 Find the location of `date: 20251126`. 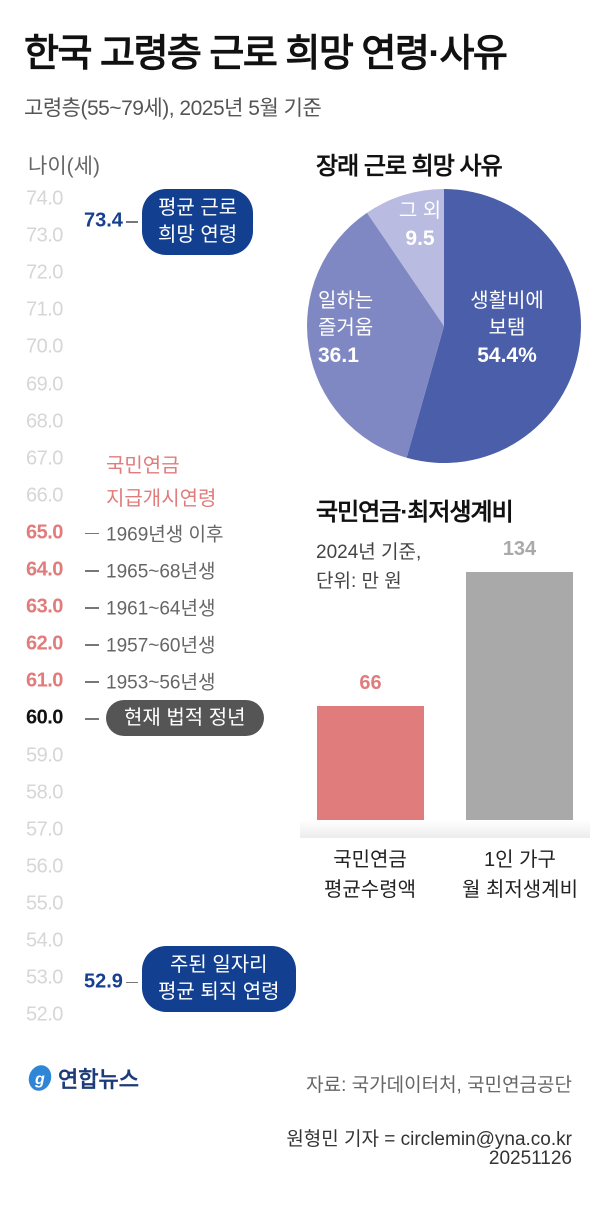

date: 20251126 is located at coordinates (530, 1158).